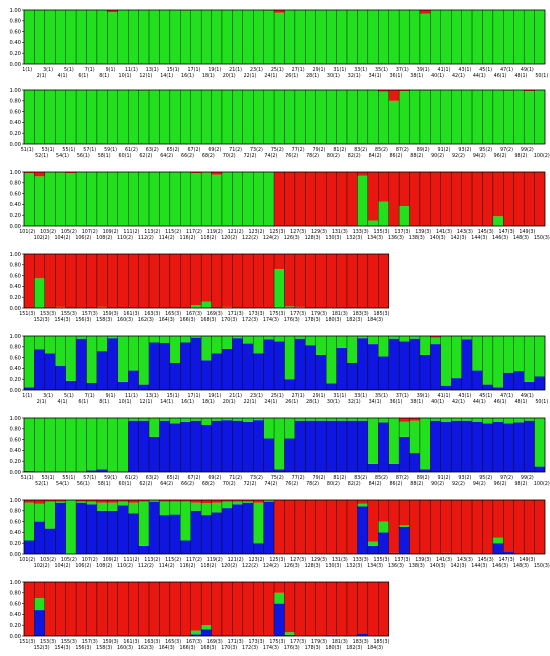  I want to click on x-tick-label: 150(3), so click(542, 238).